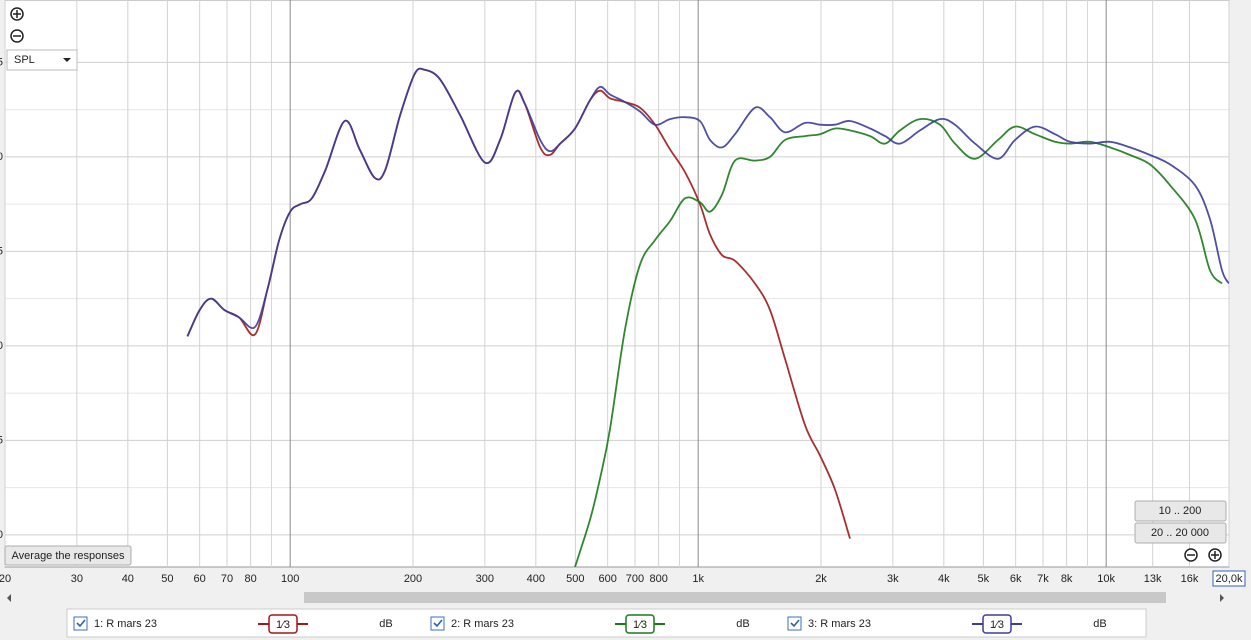 Image resolution: width=1251 pixels, height=640 pixels. Describe the element at coordinates (5, 579) in the screenshot. I see `x-tick-label: 20` at that location.